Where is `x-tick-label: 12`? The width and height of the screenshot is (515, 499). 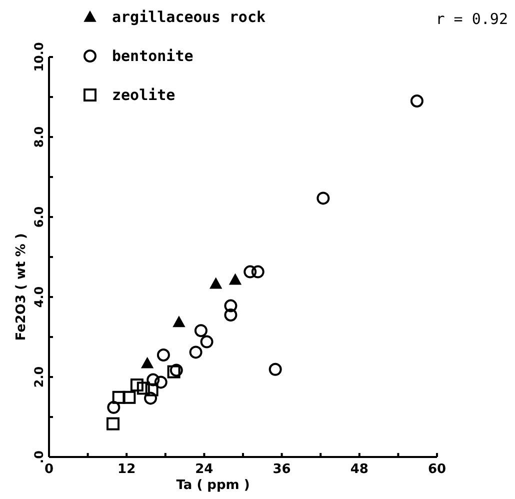 x-tick-label: 12 is located at coordinates (127, 469).